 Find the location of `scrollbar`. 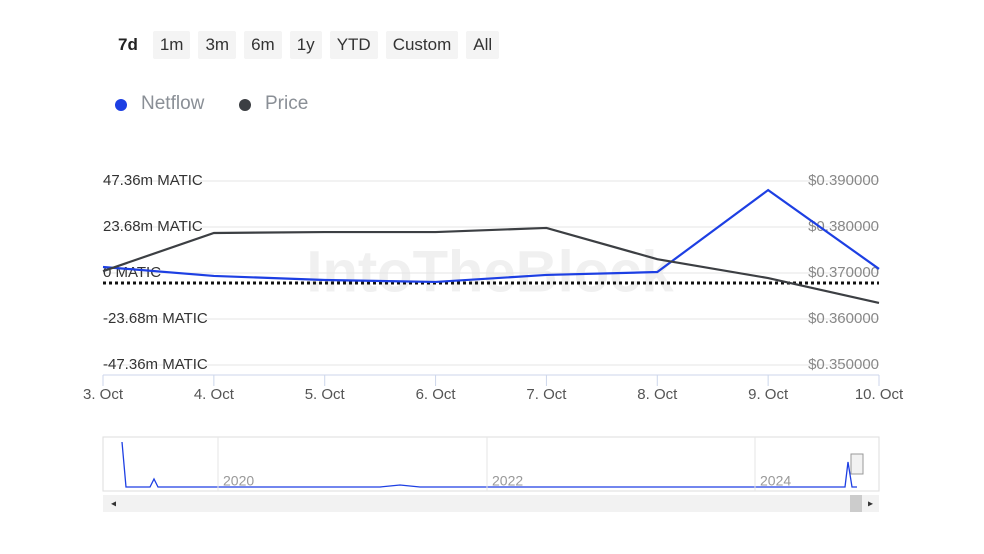

scrollbar is located at coordinates (491, 503).